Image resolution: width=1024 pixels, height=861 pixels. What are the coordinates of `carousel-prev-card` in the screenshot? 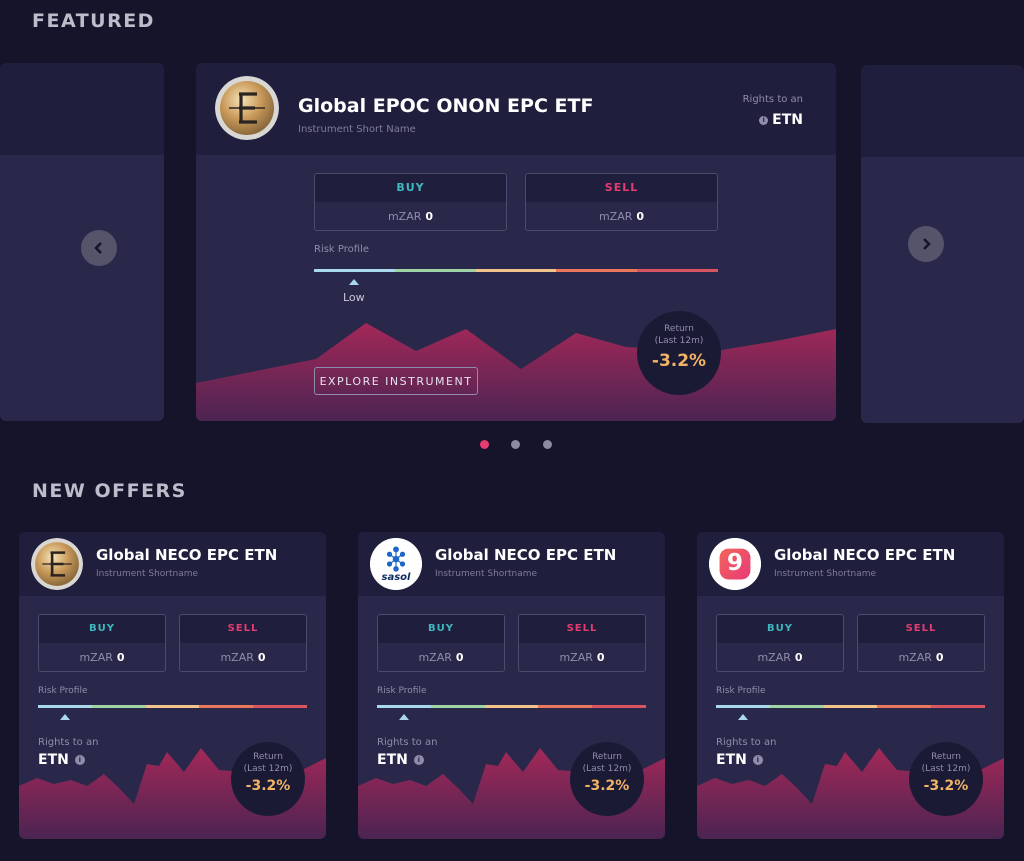 It's located at (82, 242).